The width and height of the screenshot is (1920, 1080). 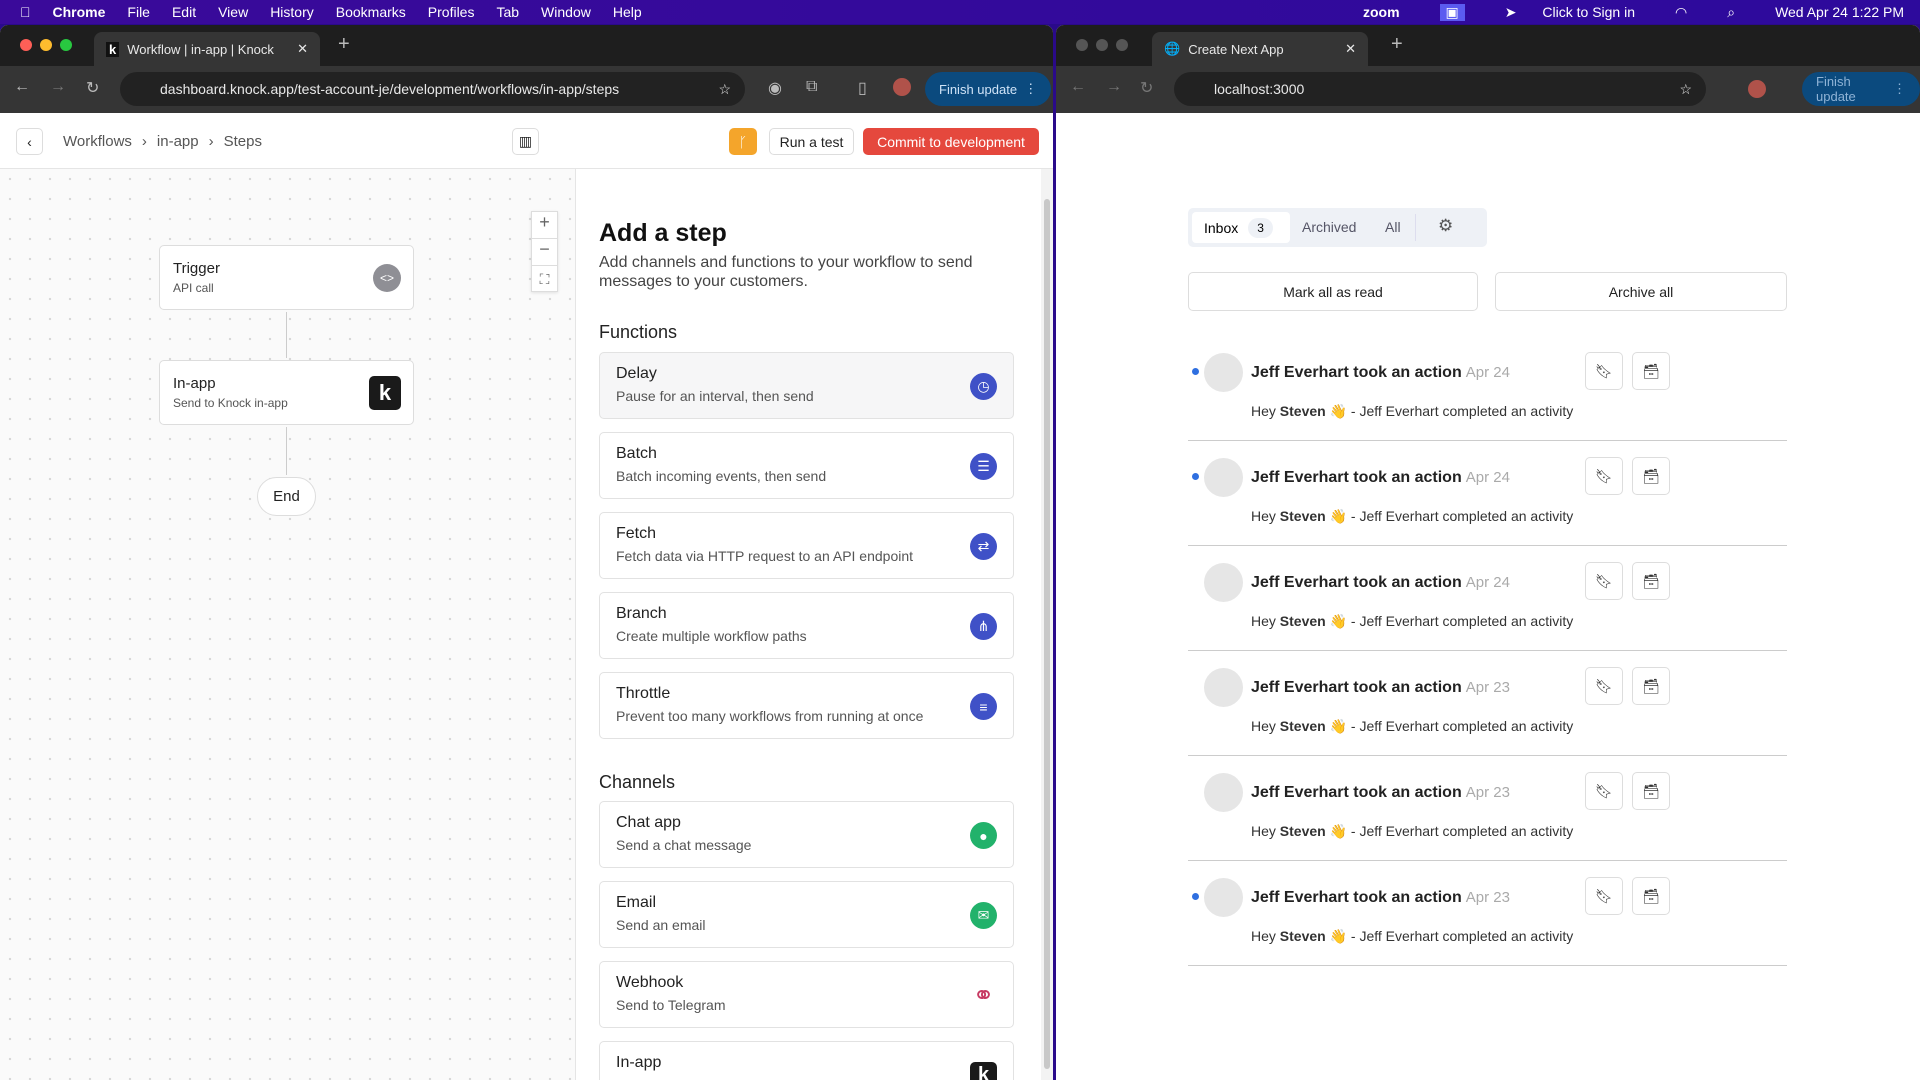 I want to click on archive-all-button: Archive all, so click(x=1641, y=291).